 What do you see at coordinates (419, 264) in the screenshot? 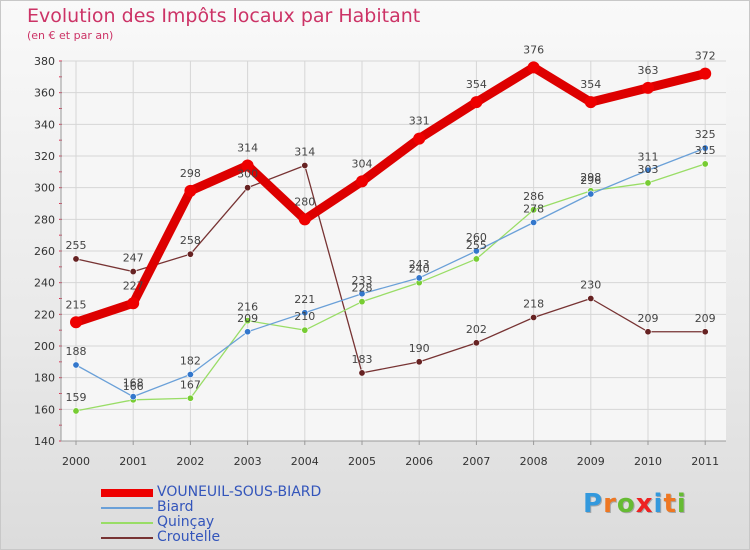
I see `data-label-biard: 243` at bounding box center [419, 264].